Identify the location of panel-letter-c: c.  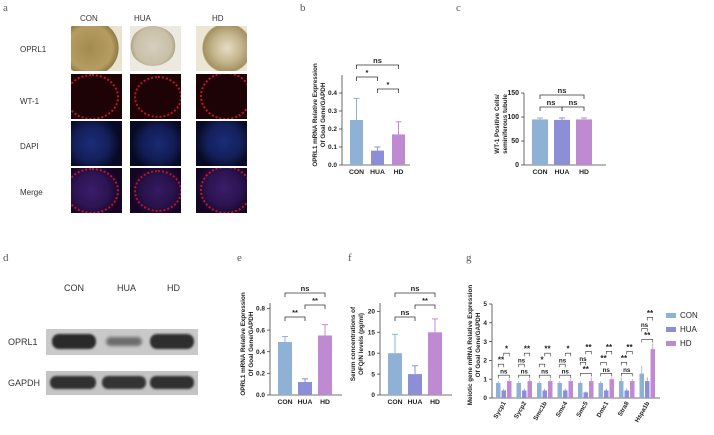
(458, 8).